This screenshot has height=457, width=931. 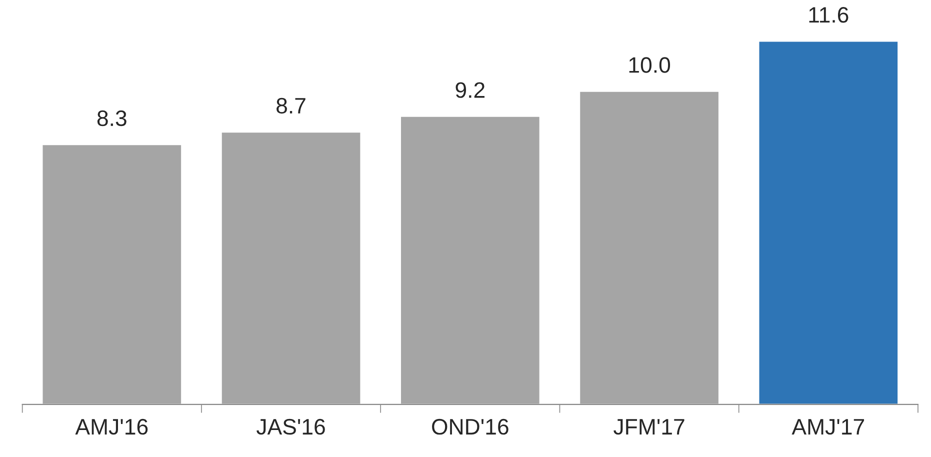 I want to click on data-label: 10.0, so click(x=649, y=65).